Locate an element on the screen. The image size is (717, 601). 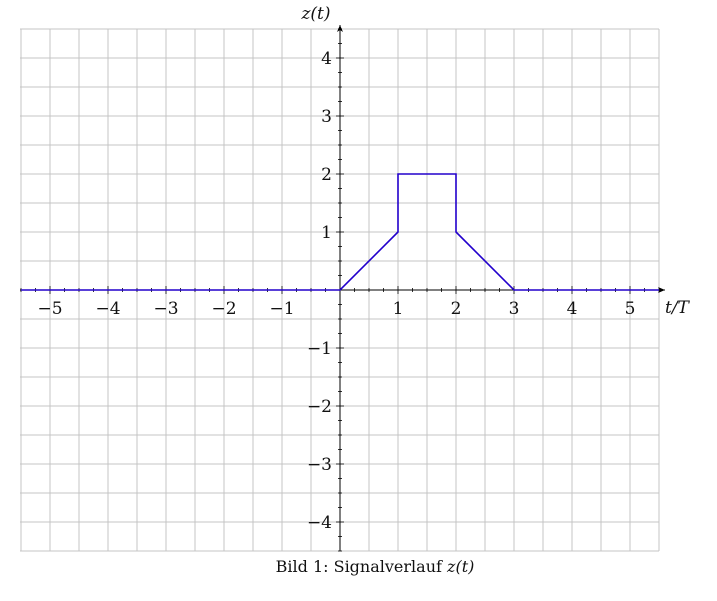
y-tick-label: 2 is located at coordinates (326, 175).